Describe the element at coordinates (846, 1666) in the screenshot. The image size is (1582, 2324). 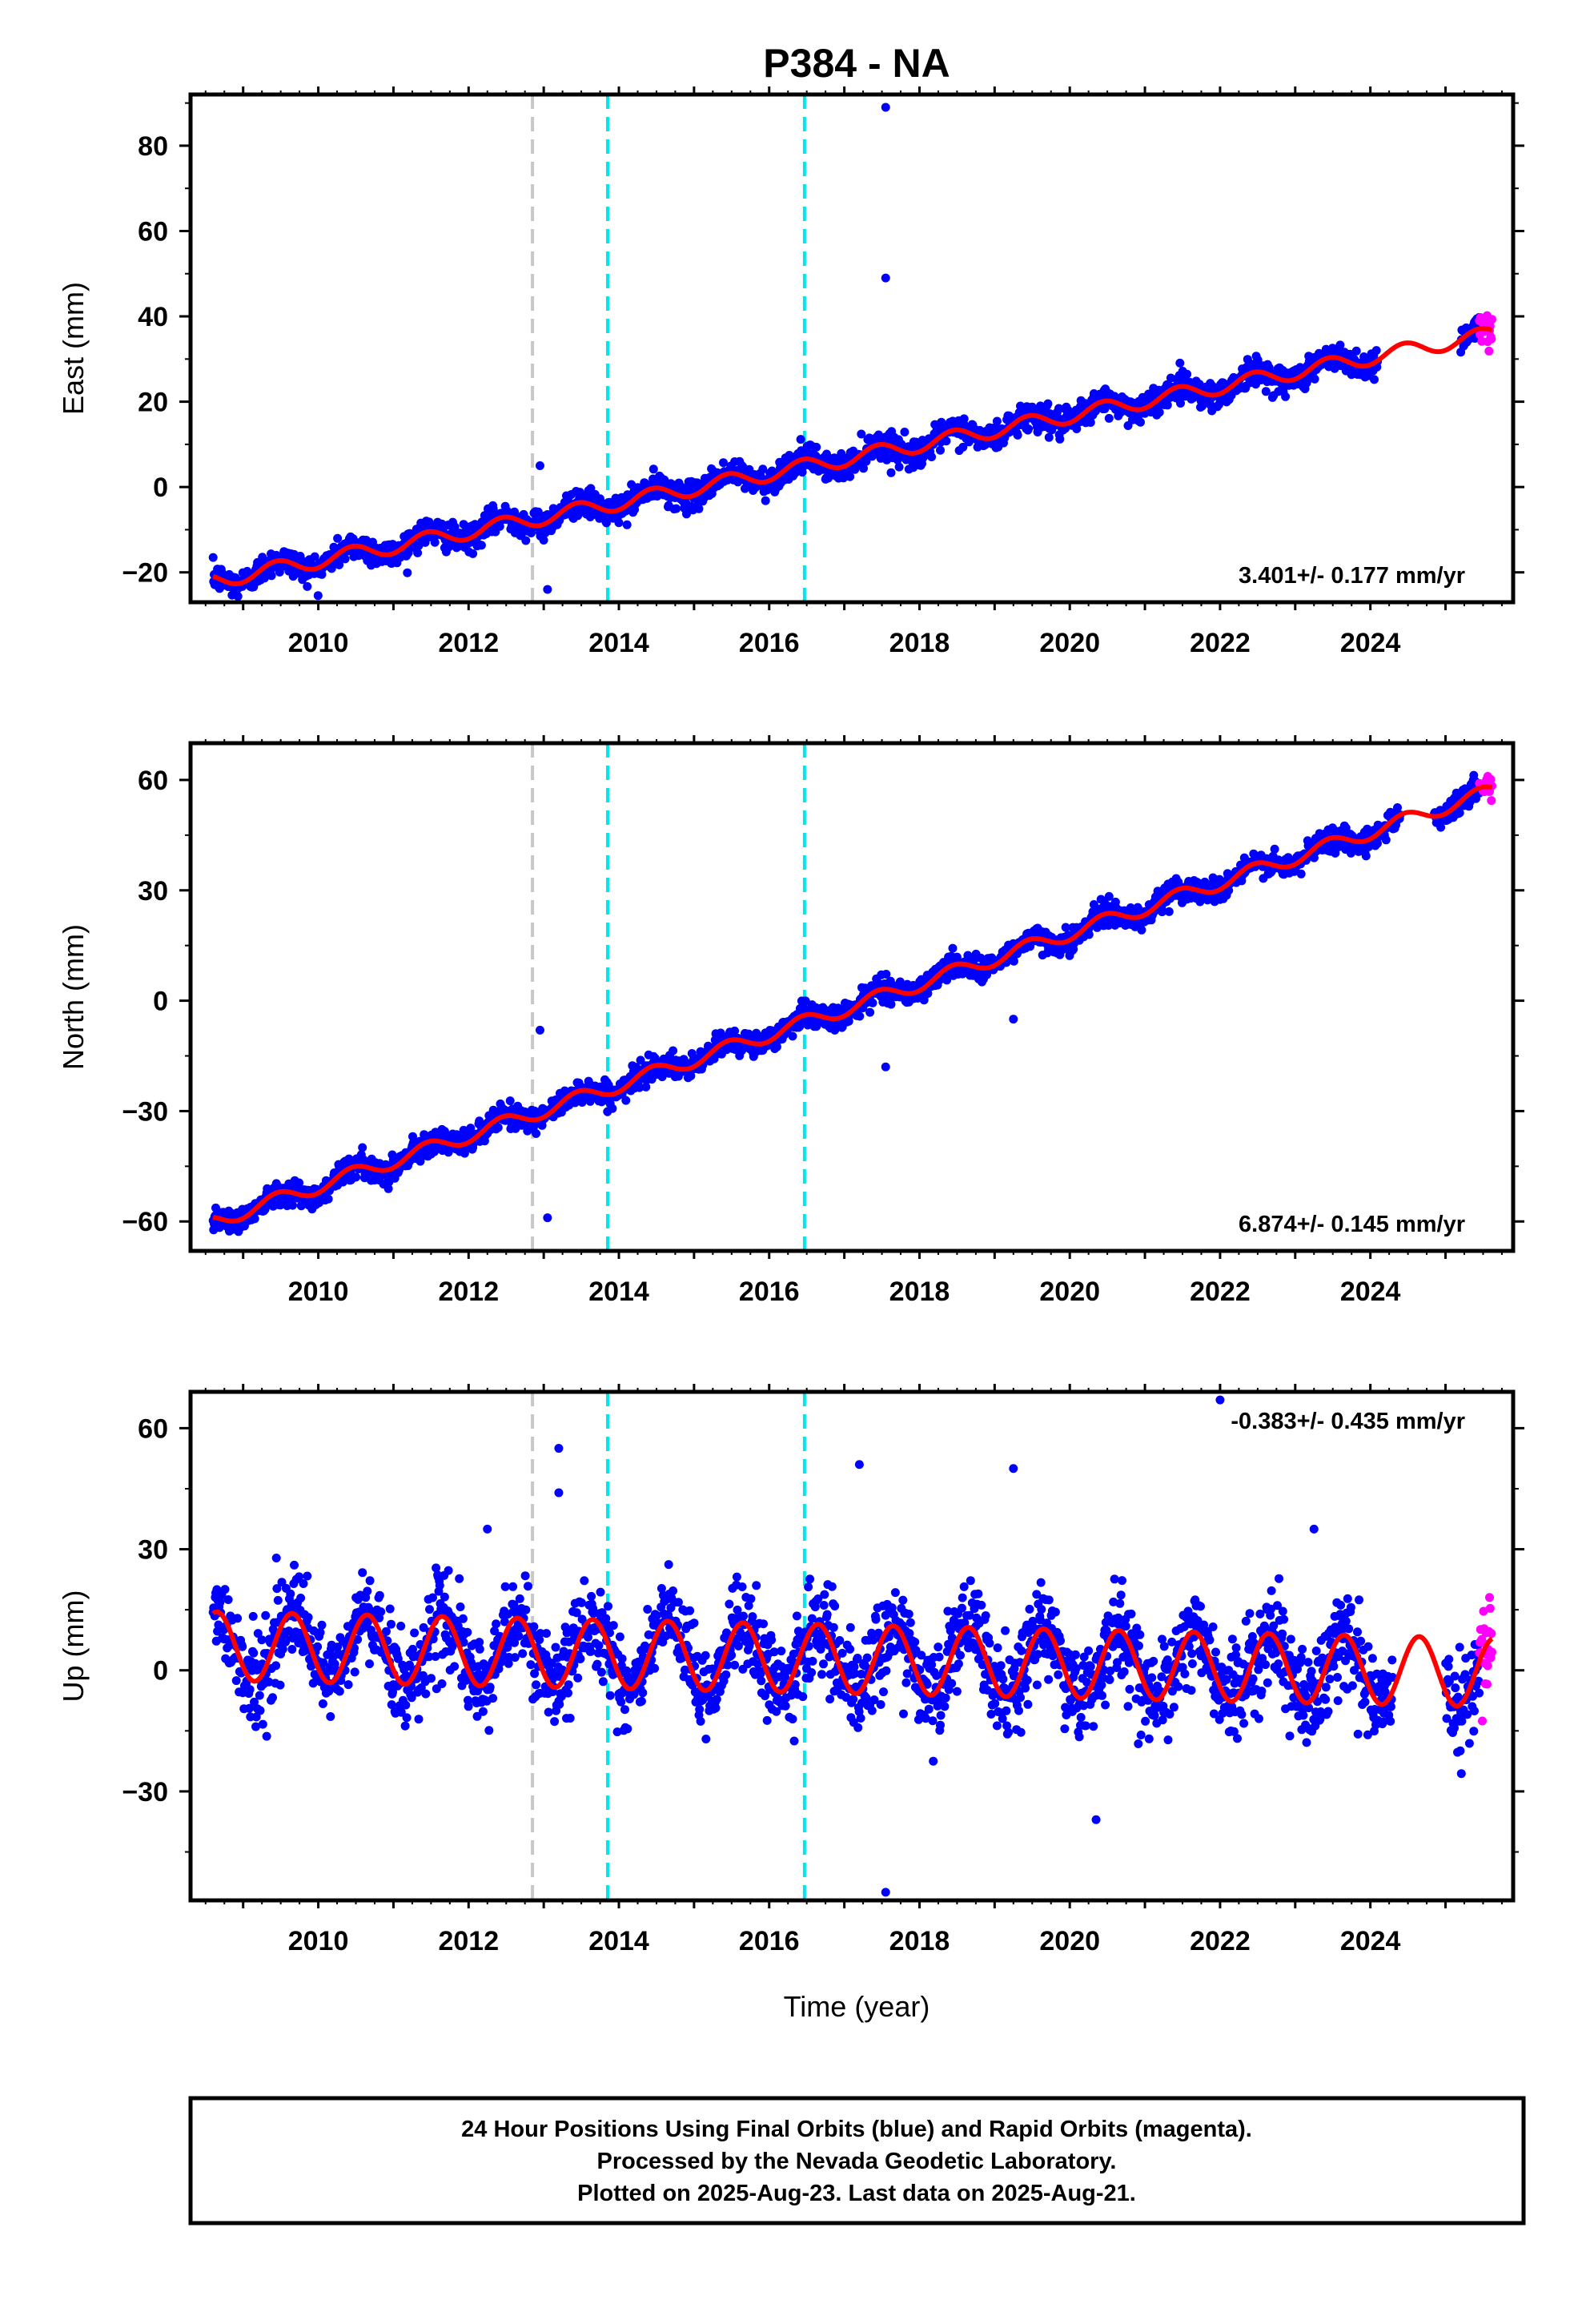
I see `up-final-orbit-points` at that location.